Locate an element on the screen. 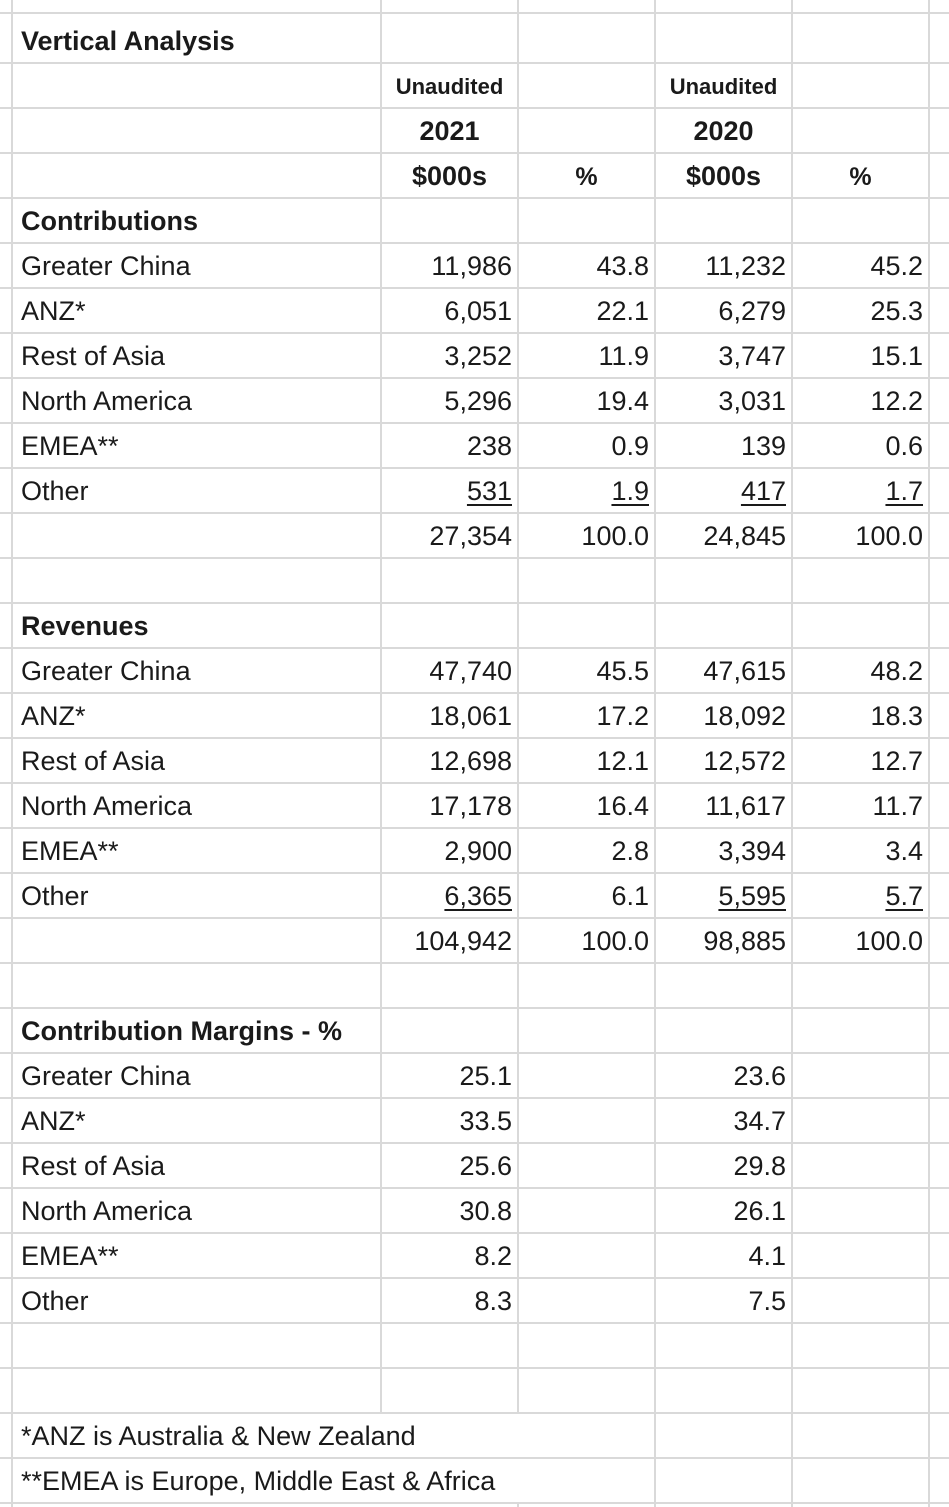 The height and width of the screenshot is (1507, 949). margin-2021: 25.6 is located at coordinates (485, 1166).